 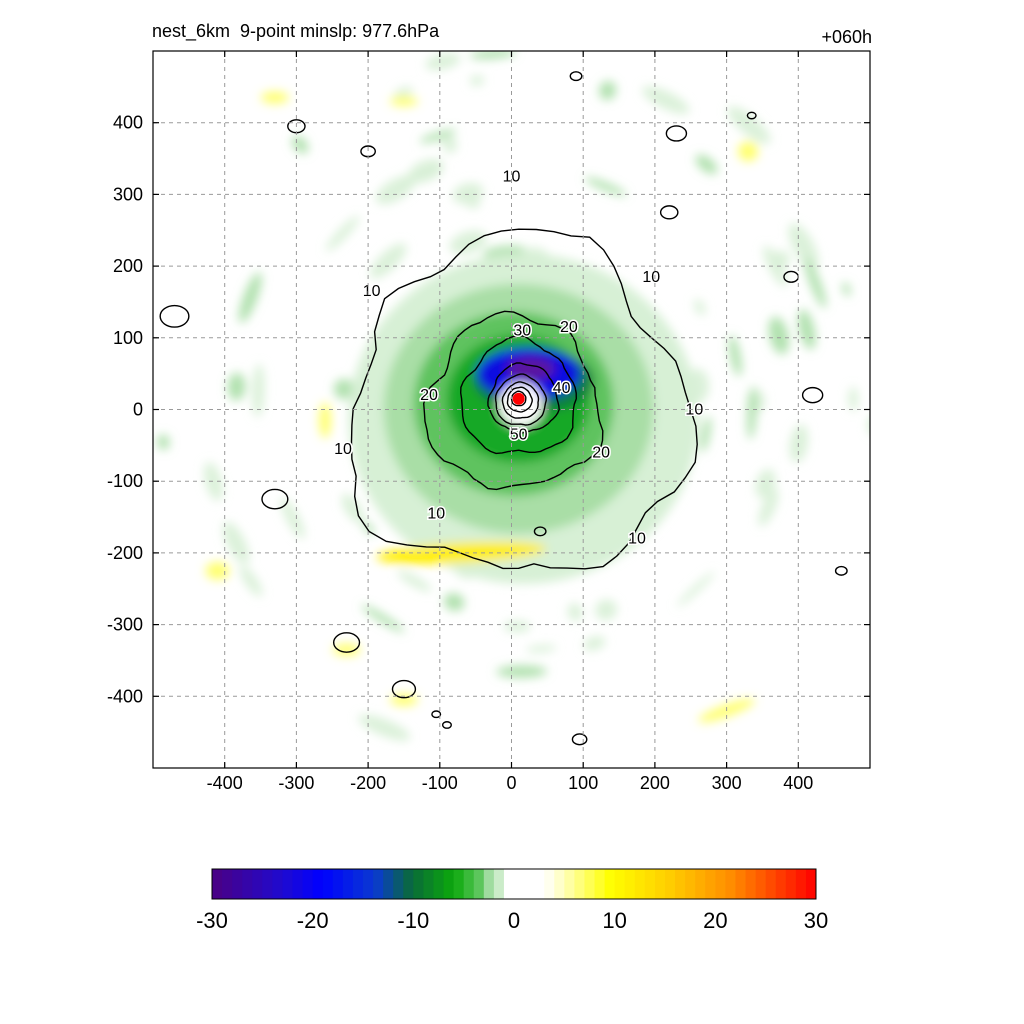 What do you see at coordinates (125, 696) in the screenshot?
I see `y-tick-label: -400` at bounding box center [125, 696].